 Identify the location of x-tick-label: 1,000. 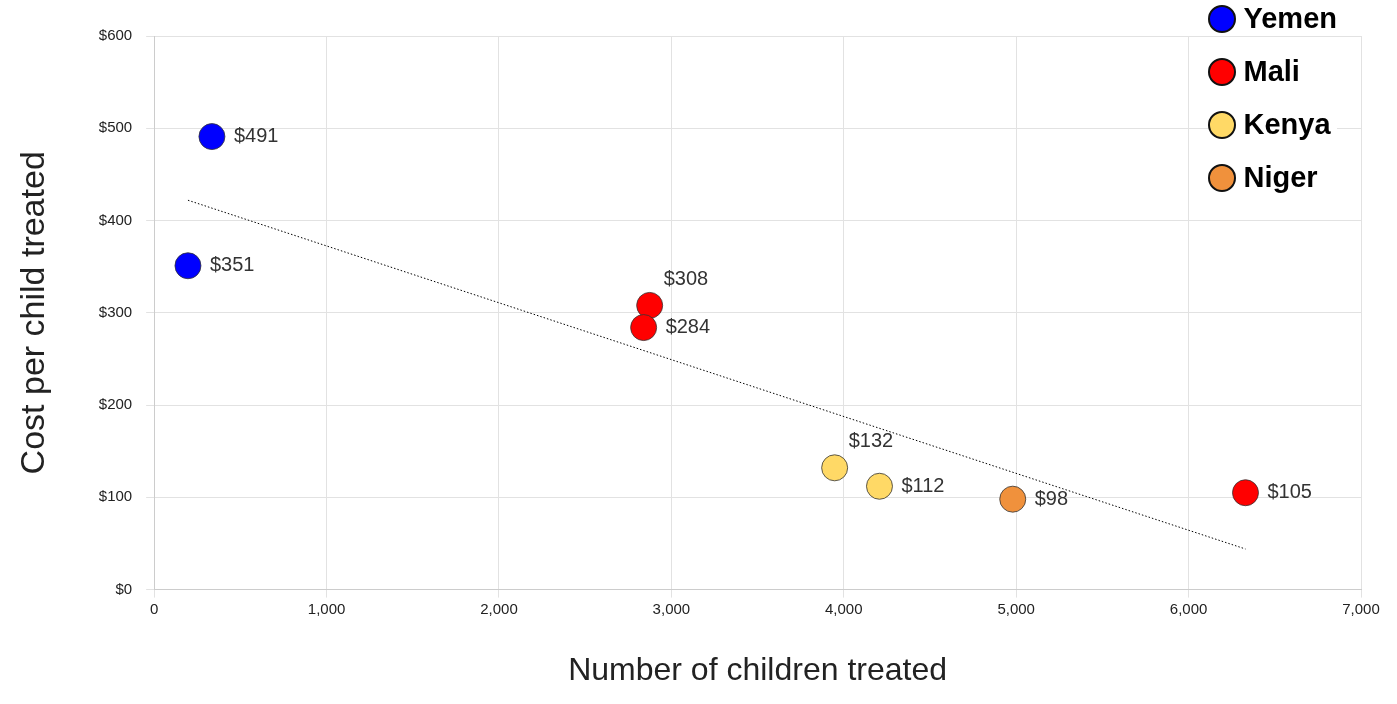
(326, 608).